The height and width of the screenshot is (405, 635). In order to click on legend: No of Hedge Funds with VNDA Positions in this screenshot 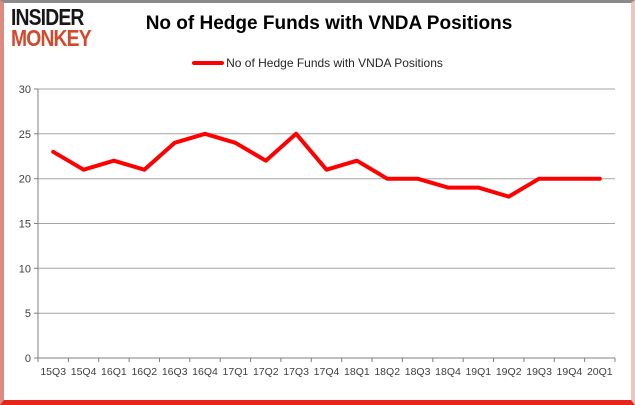, I will do `click(317, 63)`.